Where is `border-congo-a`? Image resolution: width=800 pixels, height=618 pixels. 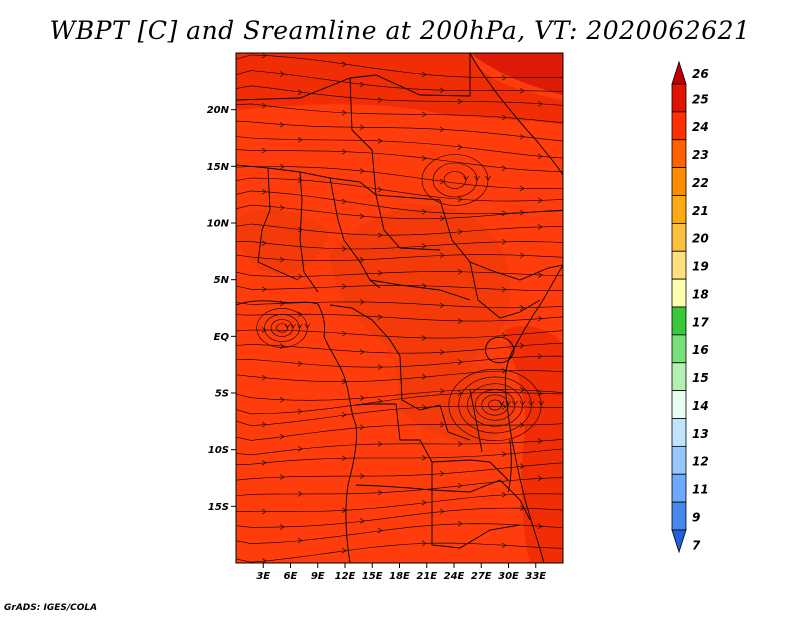
border-congo-a is located at coordinates (365, 330).